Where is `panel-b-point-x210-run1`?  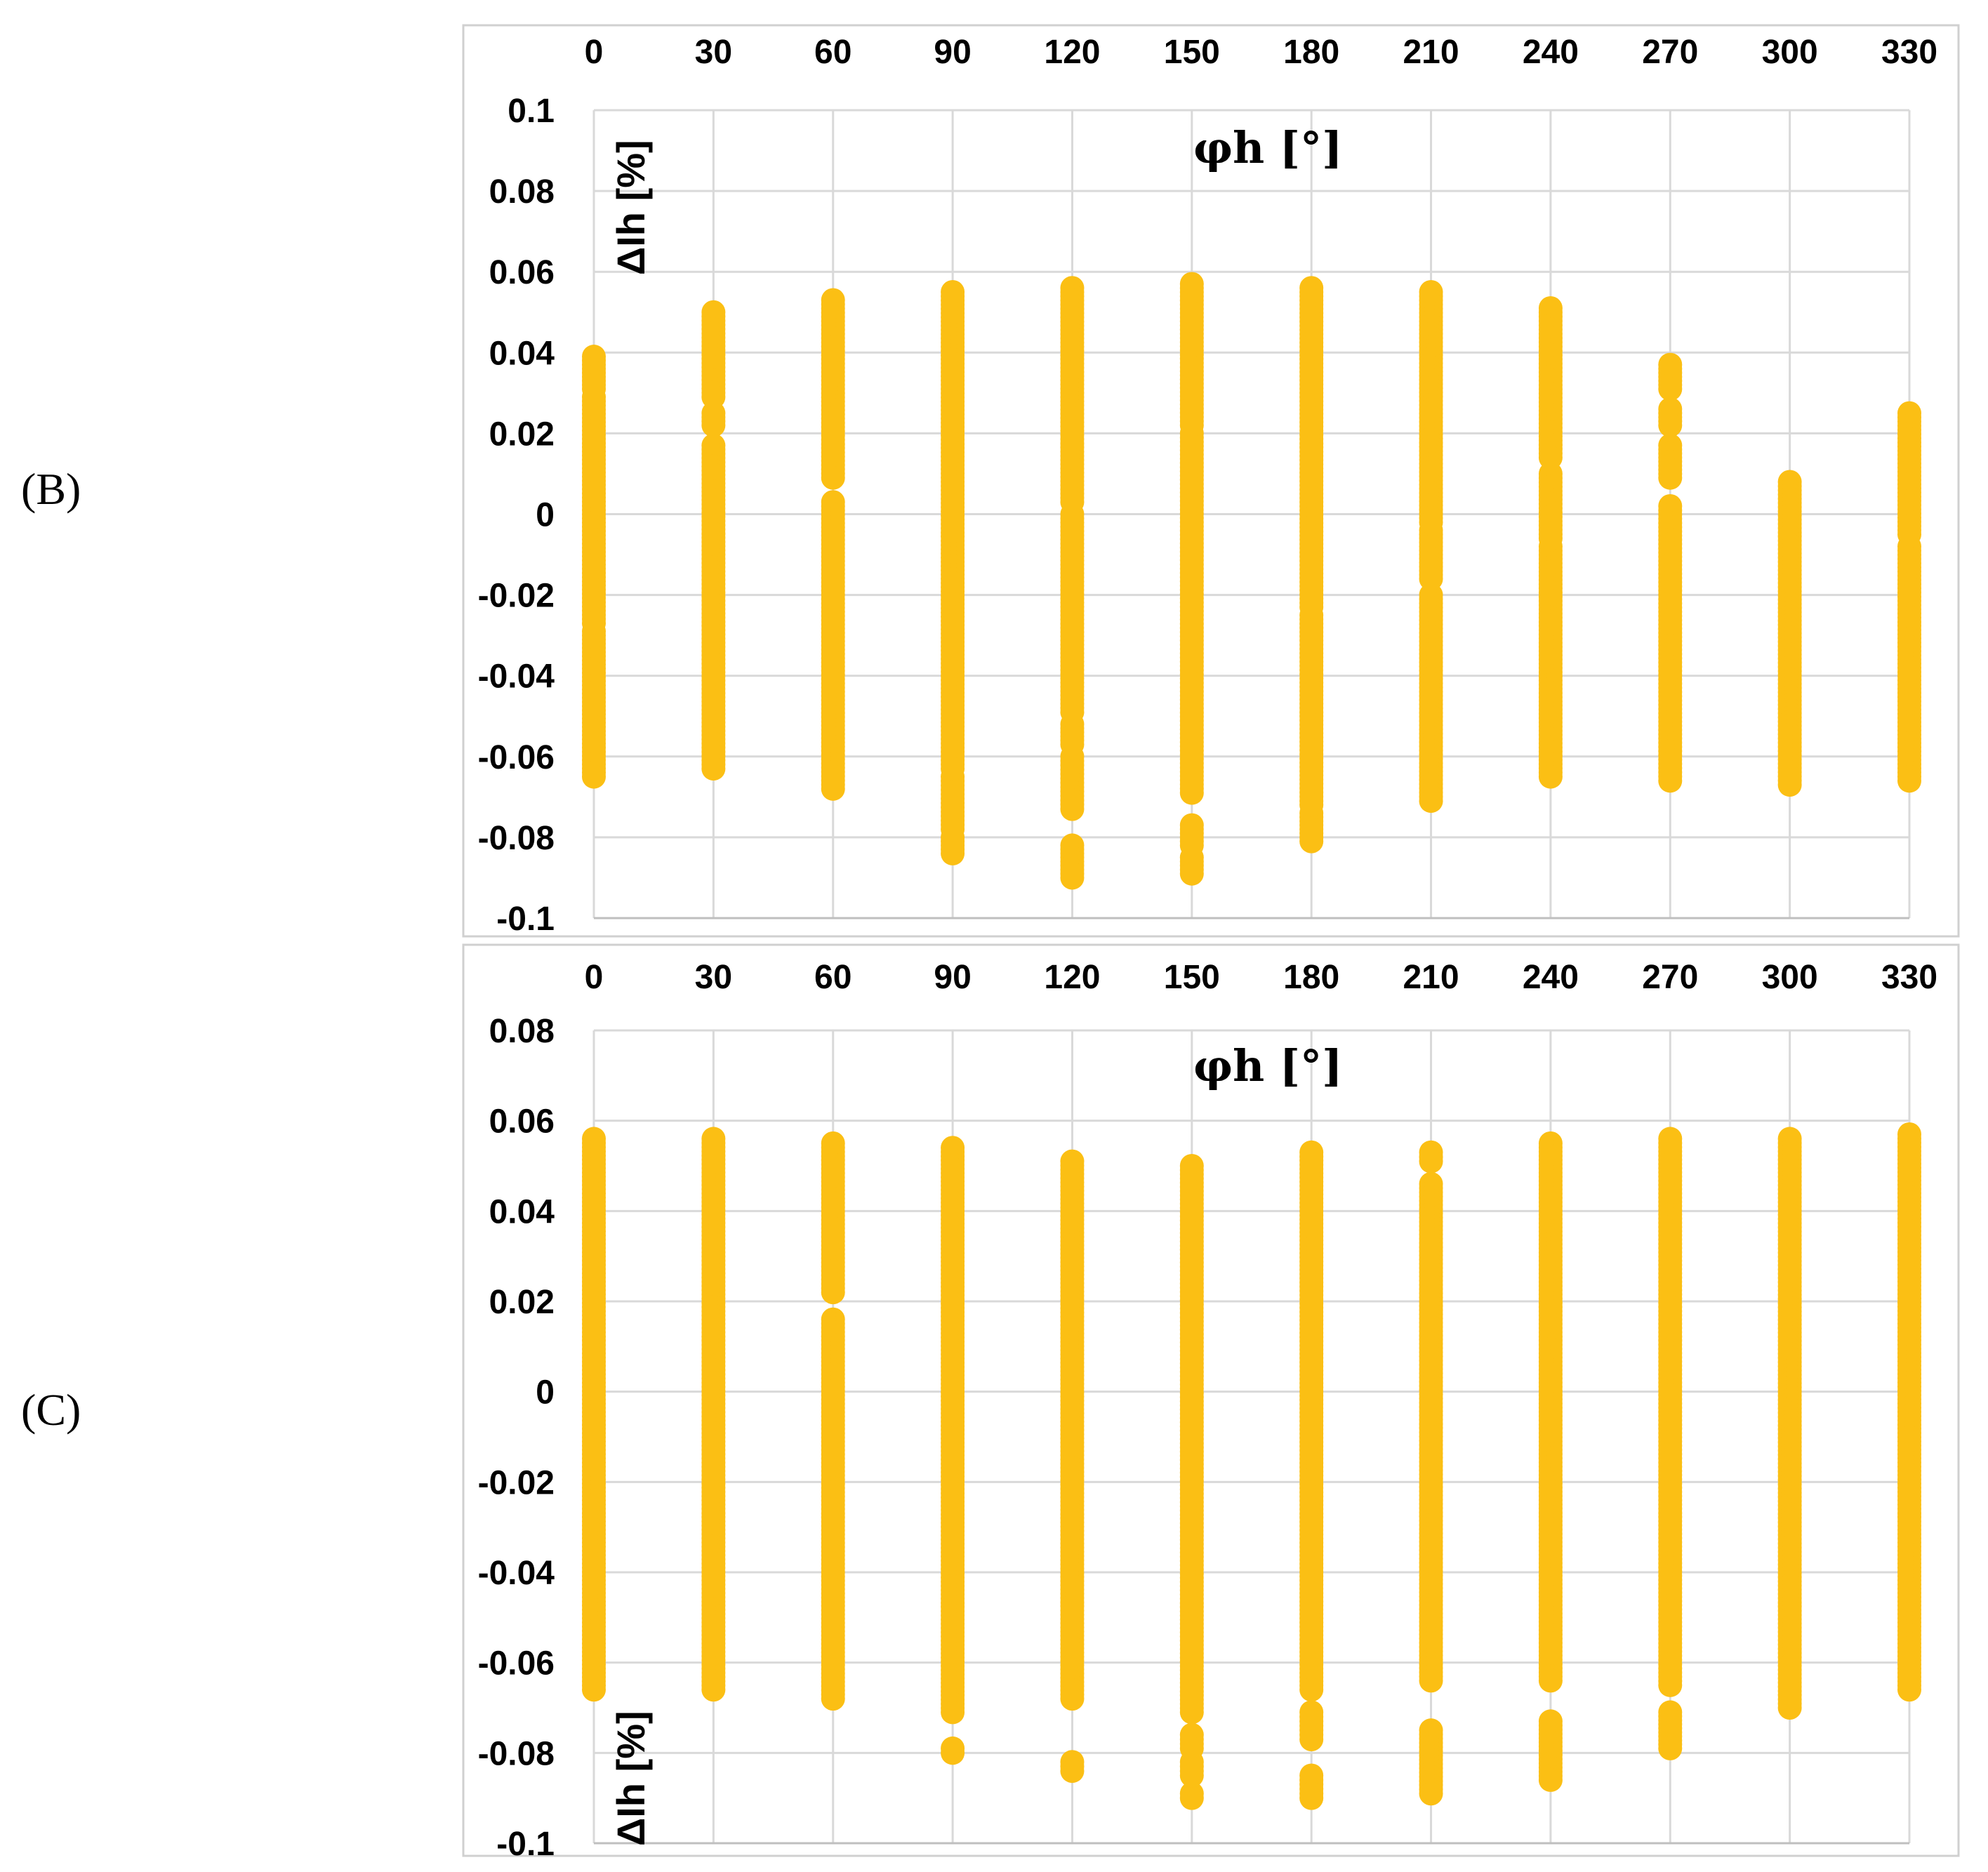 panel-b-point-x210-run1 is located at coordinates (1431, 579).